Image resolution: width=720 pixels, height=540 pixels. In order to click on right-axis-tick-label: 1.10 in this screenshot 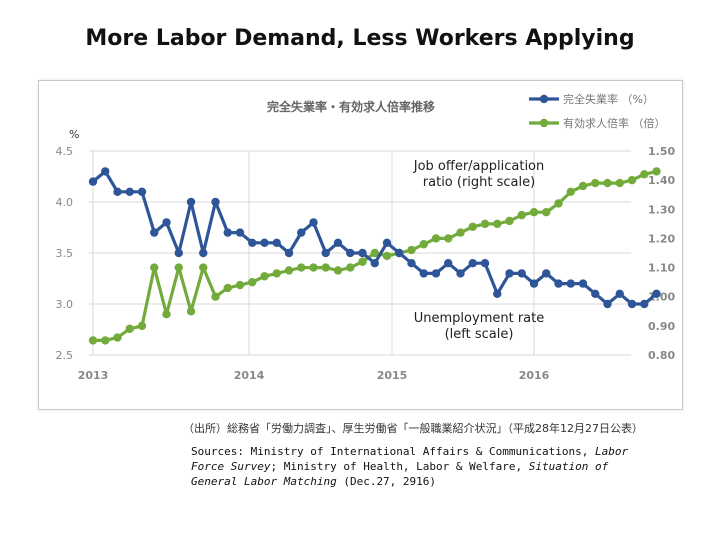, I will do `click(661, 268)`.